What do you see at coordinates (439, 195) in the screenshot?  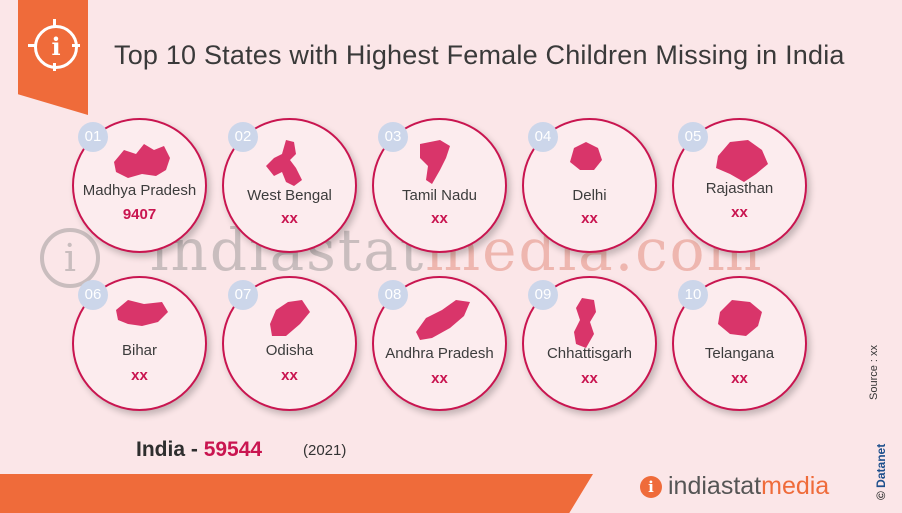 I see `state-name: Tamil Nadu` at bounding box center [439, 195].